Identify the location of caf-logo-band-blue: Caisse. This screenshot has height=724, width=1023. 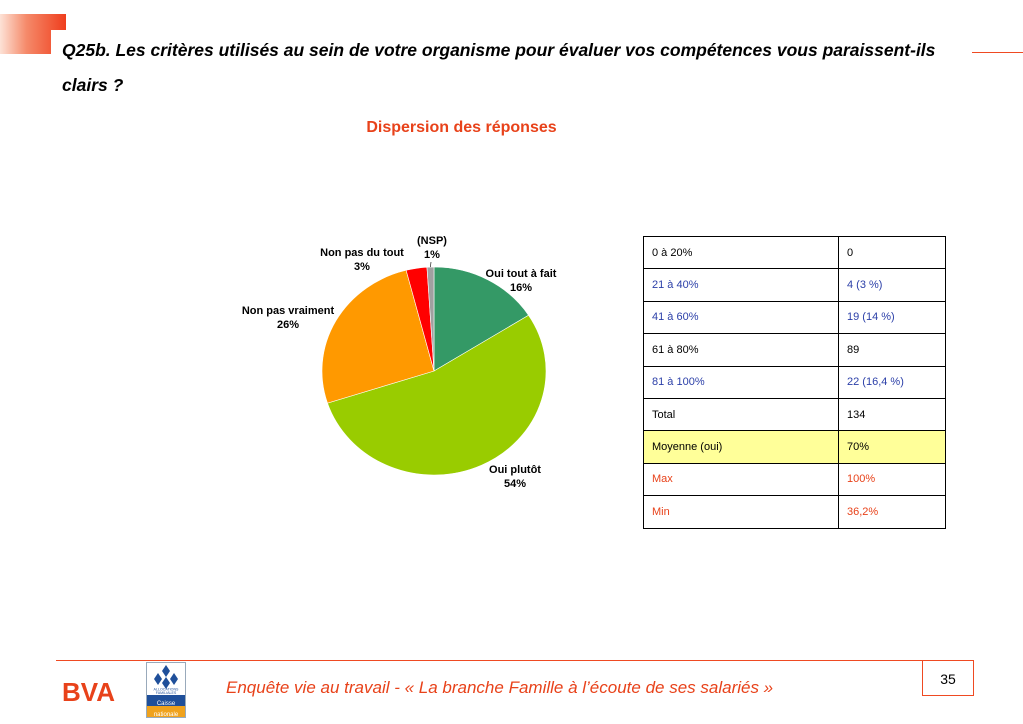
(166, 701).